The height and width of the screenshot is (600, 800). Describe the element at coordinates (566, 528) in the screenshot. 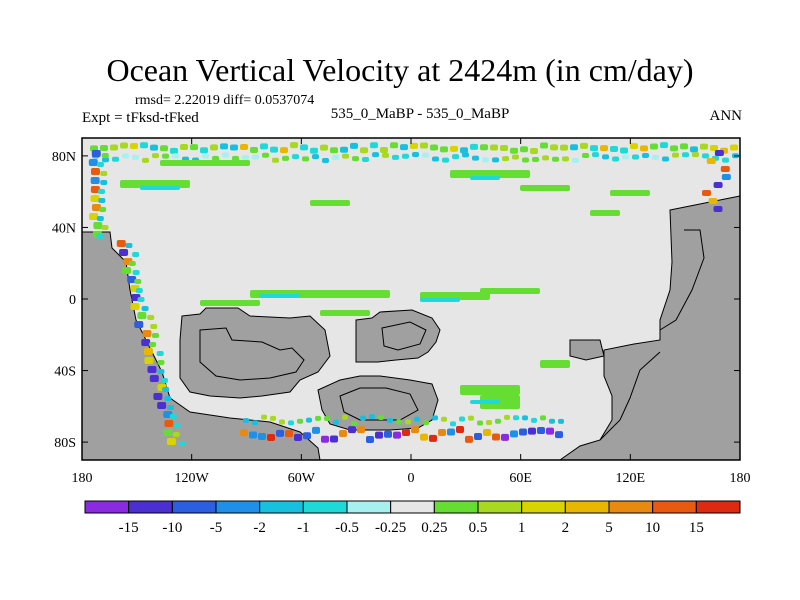

I see `colorbar-label: 2` at that location.